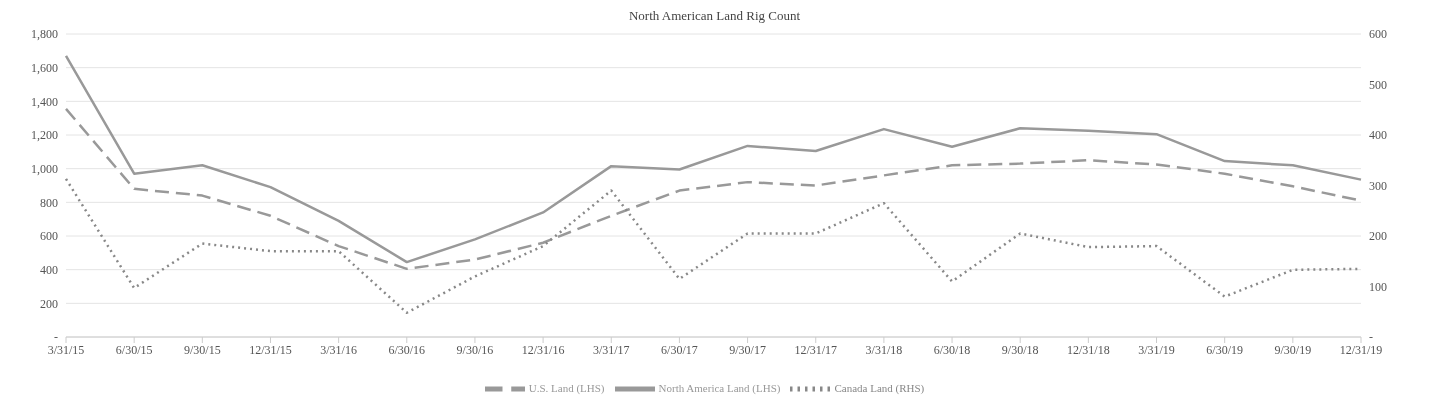 The width and height of the screenshot is (1429, 415). Describe the element at coordinates (49, 269) in the screenshot. I see `y-tick-label: 400` at that location.